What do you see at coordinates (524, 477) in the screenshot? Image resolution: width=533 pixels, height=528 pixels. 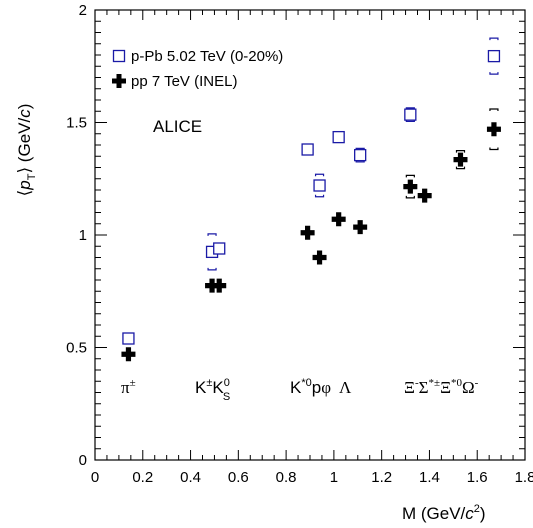 I see `x-tick-label: 1.8` at bounding box center [524, 477].